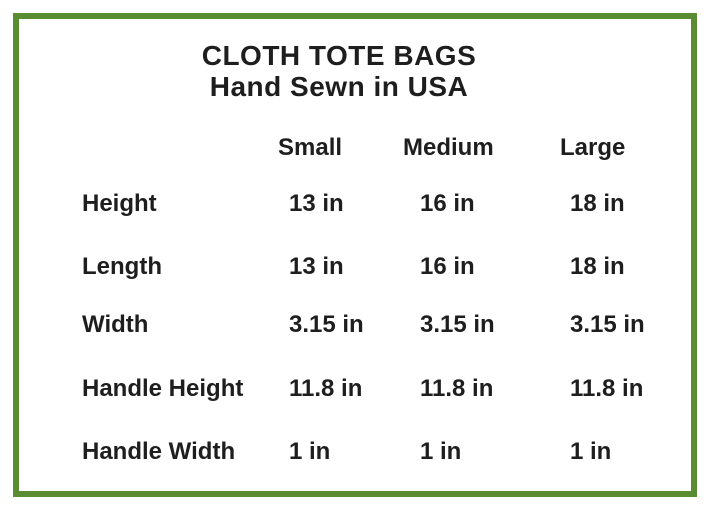 The image size is (716, 516). Describe the element at coordinates (457, 324) in the screenshot. I see `cell-value-medium: 3.15 in` at that location.